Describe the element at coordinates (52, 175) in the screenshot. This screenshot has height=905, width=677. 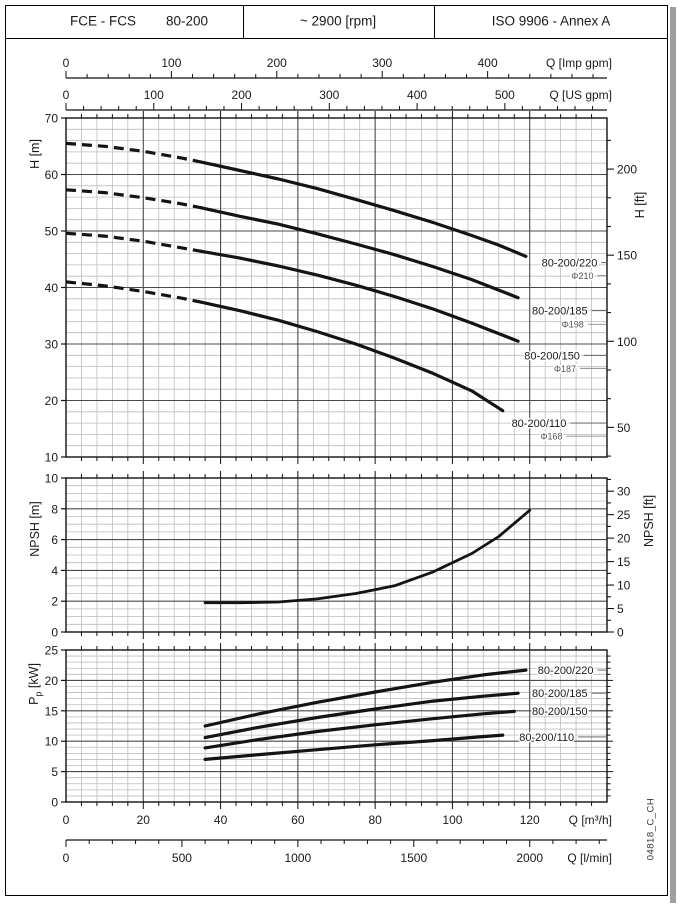
I see `y-axis-tick-label: 60` at that location.